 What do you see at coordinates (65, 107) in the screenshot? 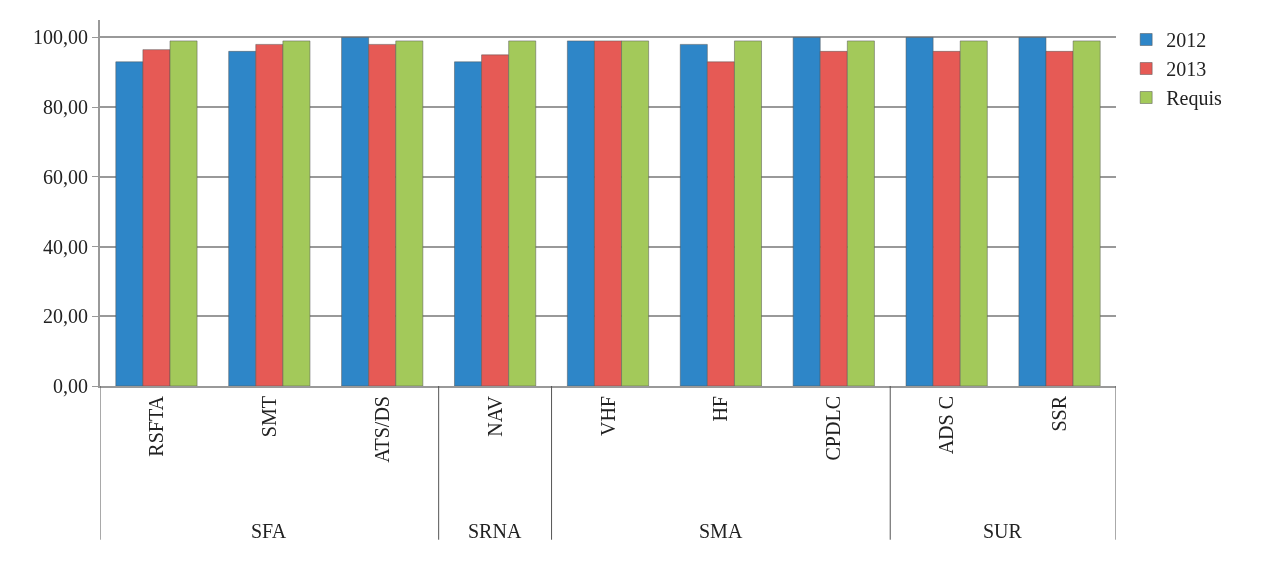
I see `y-tick-label: 80,00` at bounding box center [65, 107].